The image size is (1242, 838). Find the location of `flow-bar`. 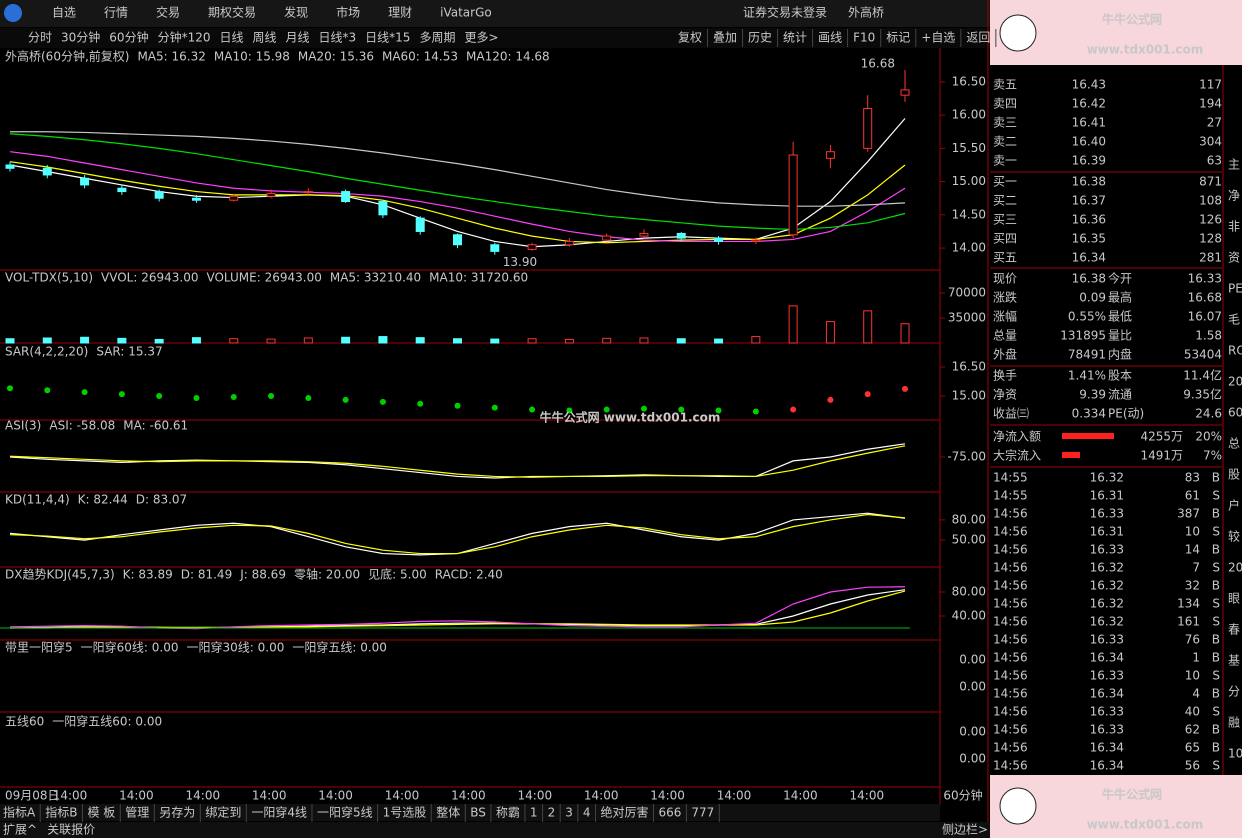

flow-bar is located at coordinates (1071, 455).